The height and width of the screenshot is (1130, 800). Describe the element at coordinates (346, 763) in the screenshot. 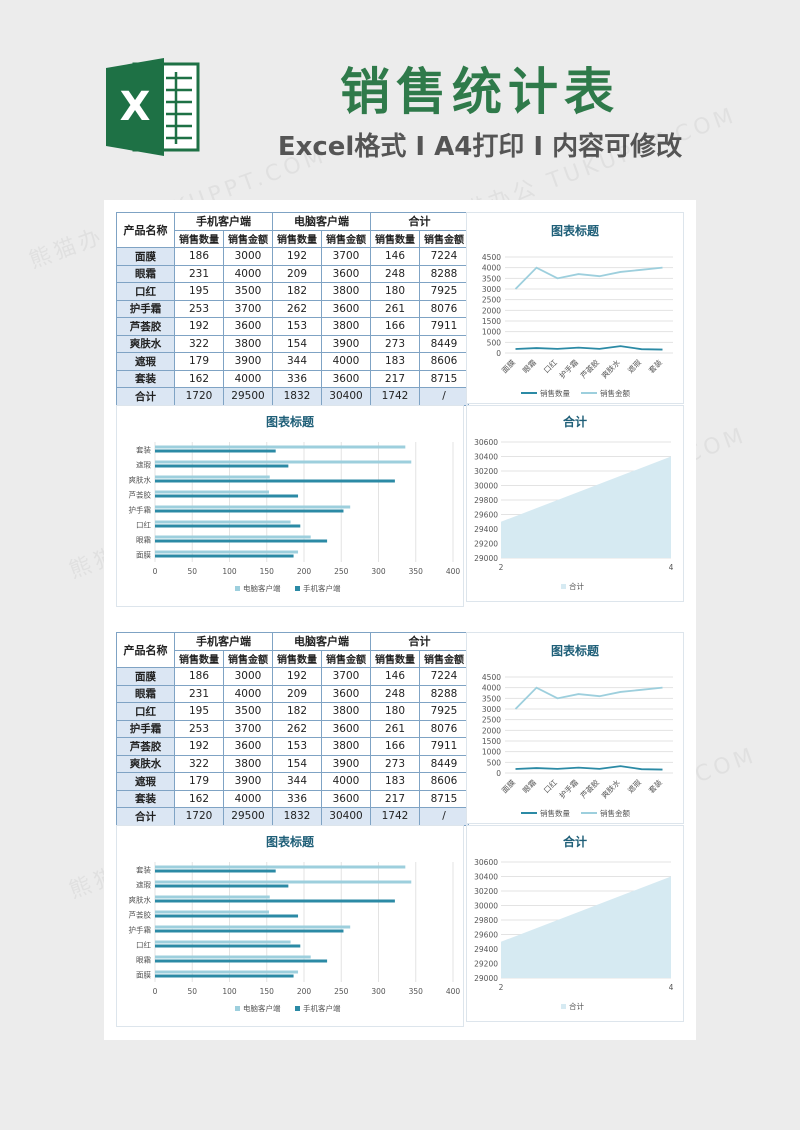

I see `value-cell: 3900` at that location.